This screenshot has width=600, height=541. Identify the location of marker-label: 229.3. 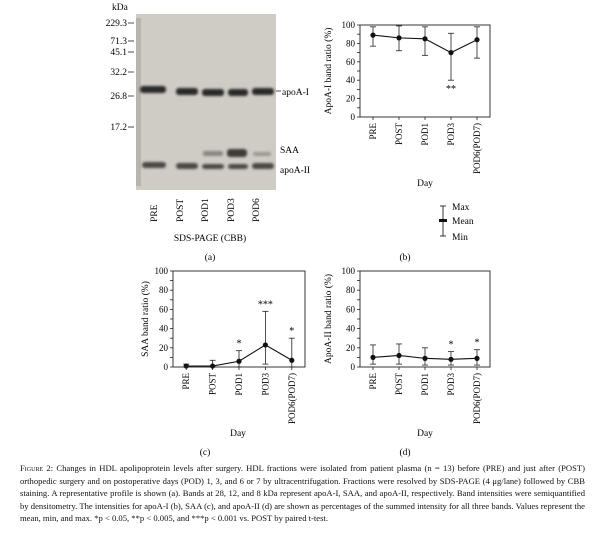
(117, 24).